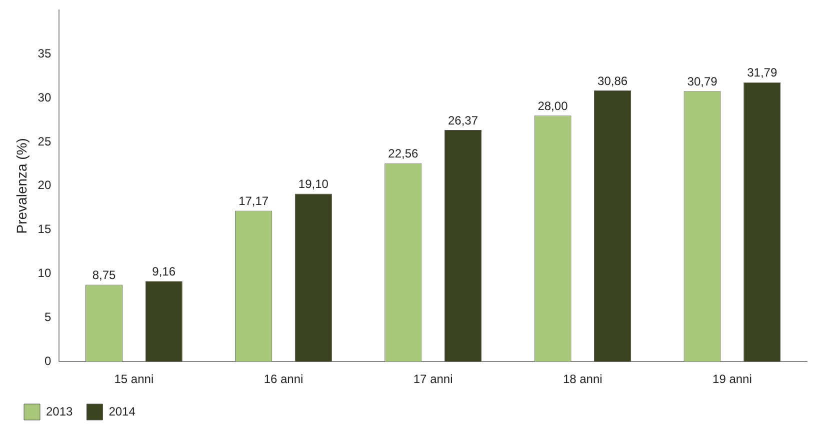 The width and height of the screenshot is (821, 434). I want to click on legend-label: 2013, so click(60, 411).